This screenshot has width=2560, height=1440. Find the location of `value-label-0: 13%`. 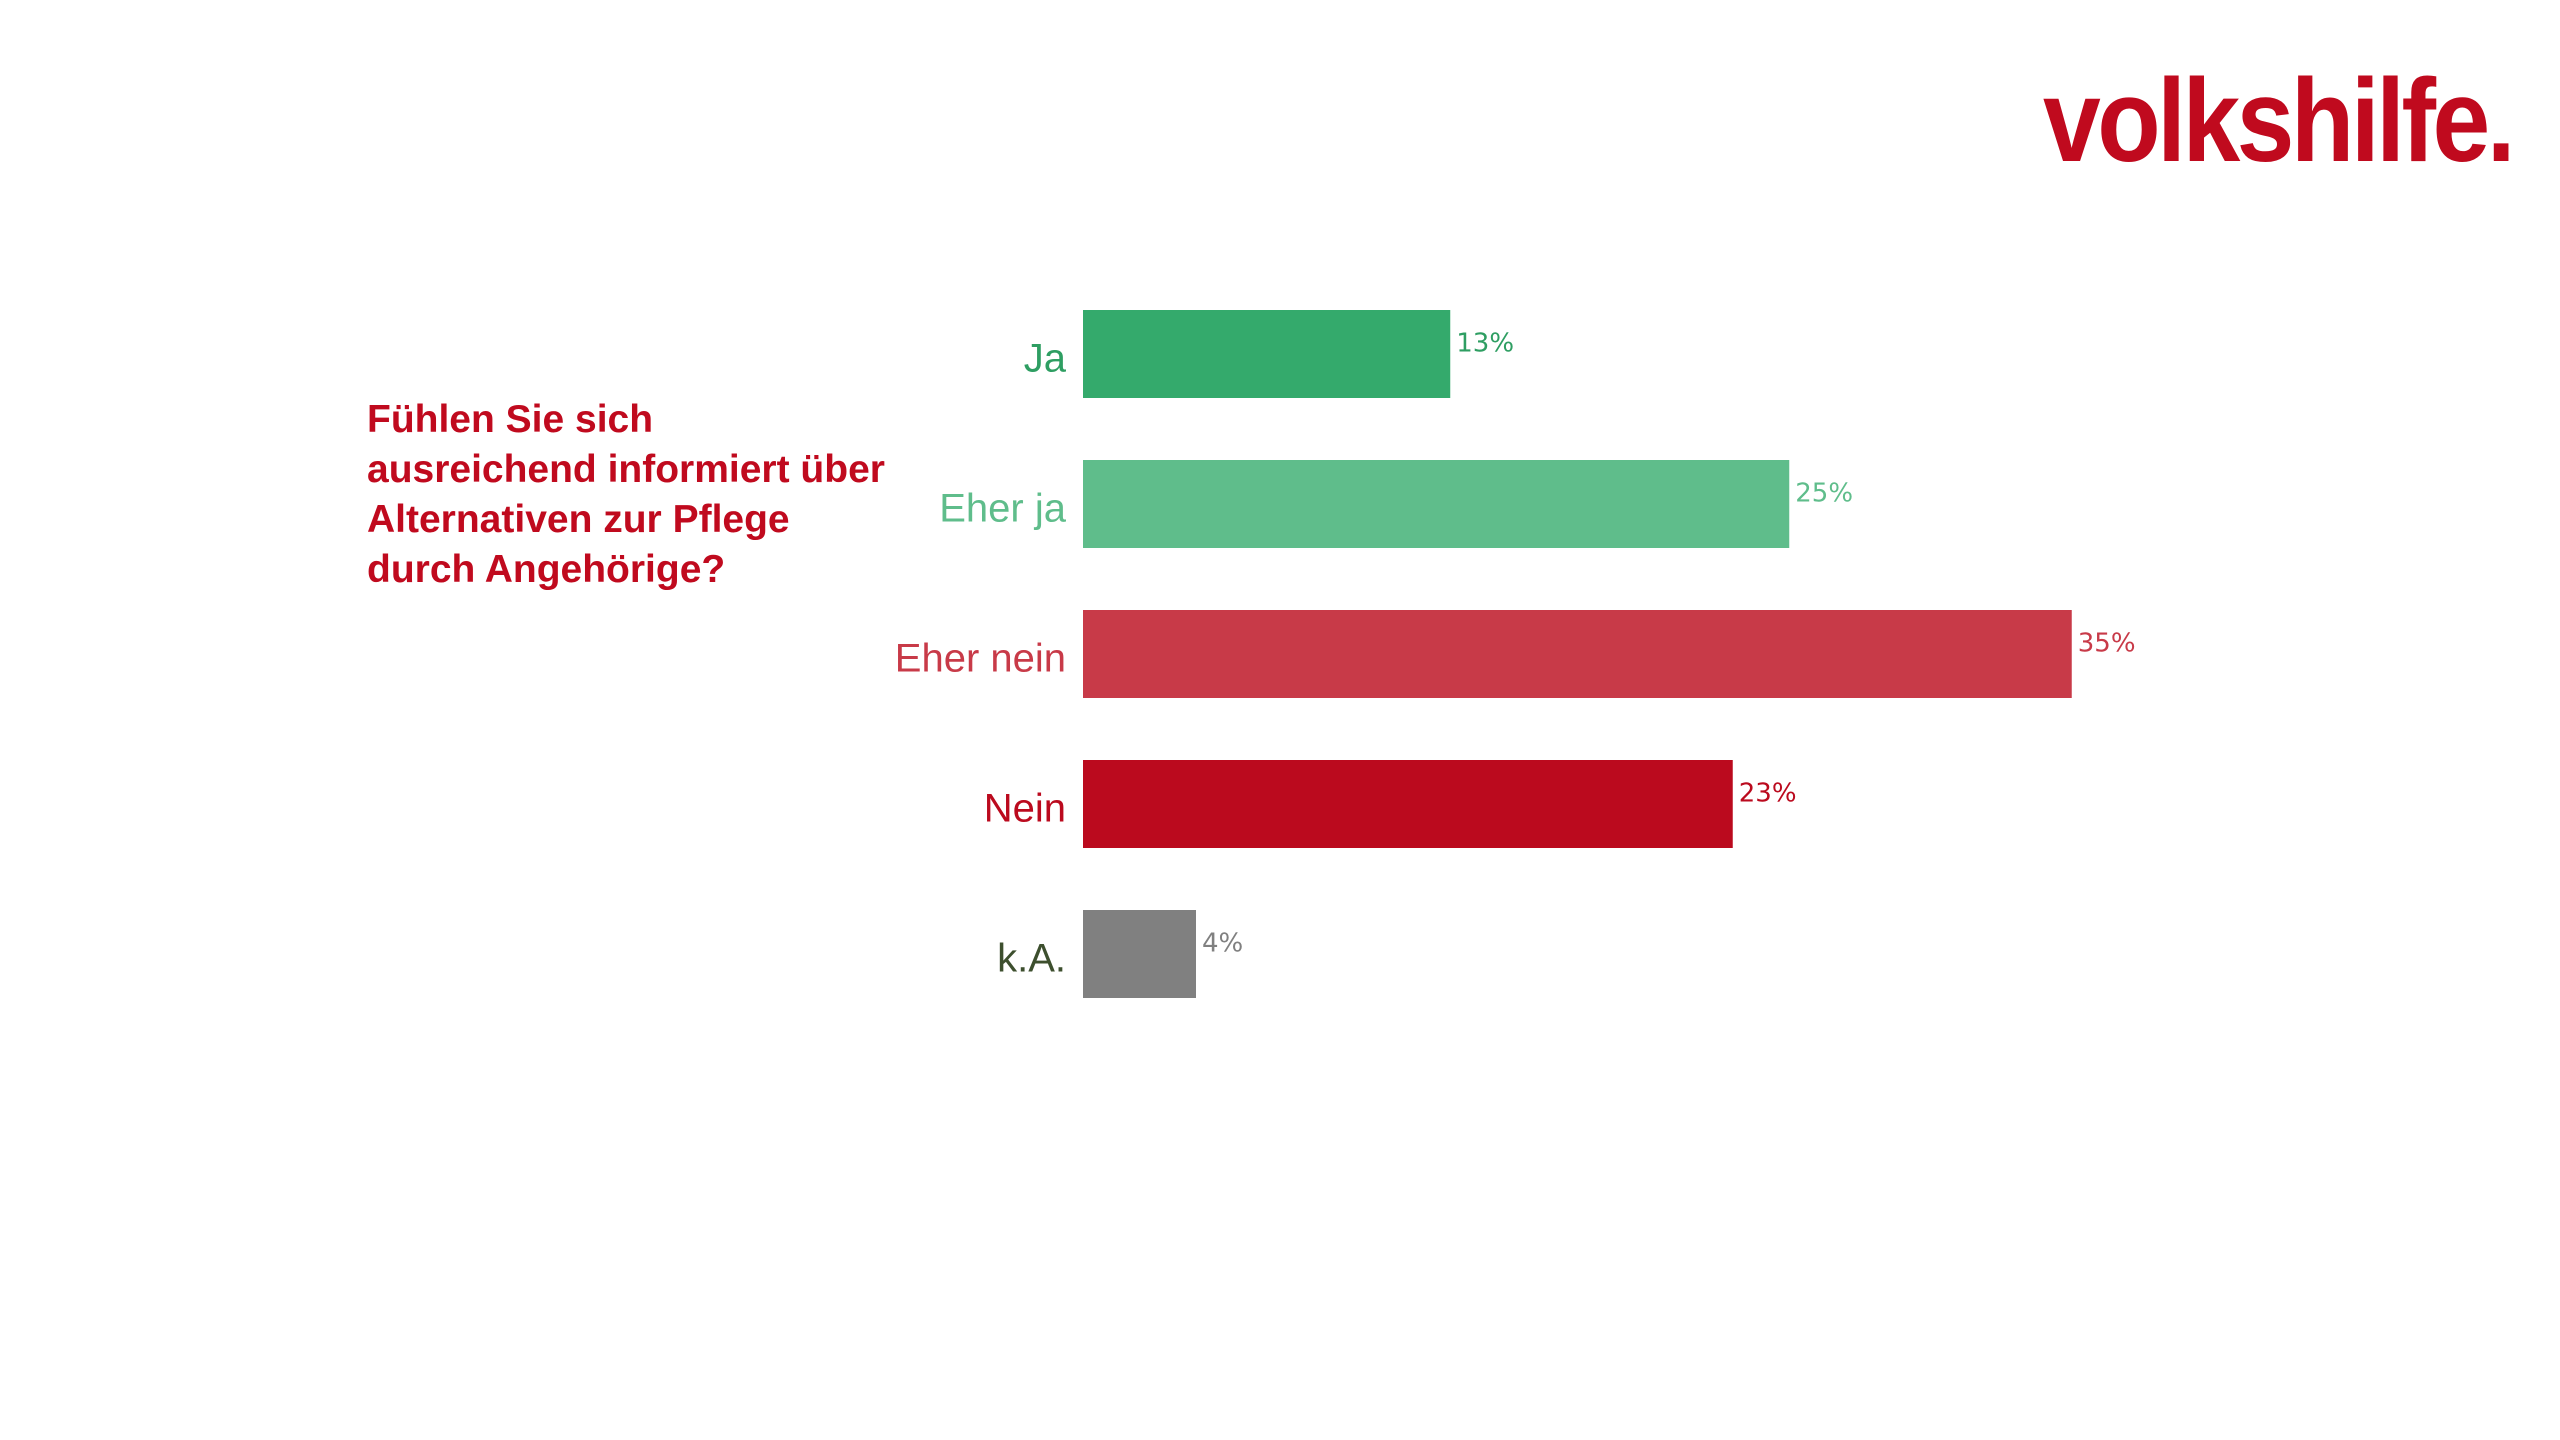

value-label-0: 13% is located at coordinates (1485, 344).